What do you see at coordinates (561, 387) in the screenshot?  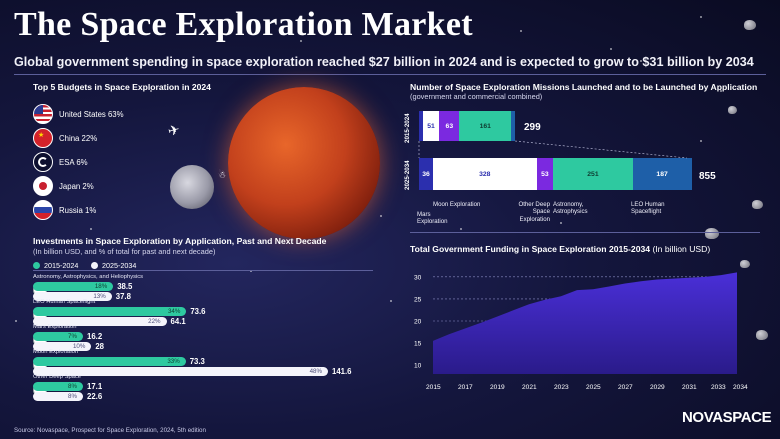 I see `x-tick-label: 2023` at bounding box center [561, 387].